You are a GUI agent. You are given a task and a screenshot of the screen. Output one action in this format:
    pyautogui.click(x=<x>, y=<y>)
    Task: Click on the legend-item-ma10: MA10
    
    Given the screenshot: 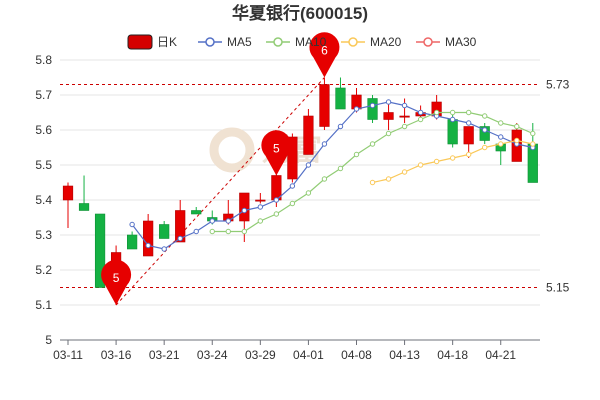 What is the action you would take?
    pyautogui.click(x=296, y=42)
    